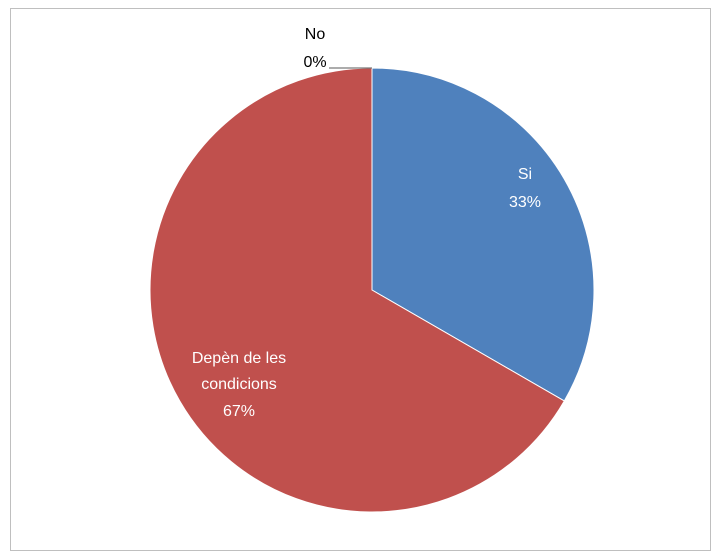 This screenshot has width=721, height=559. I want to click on slice-percent-depen: 67%, so click(239, 411).